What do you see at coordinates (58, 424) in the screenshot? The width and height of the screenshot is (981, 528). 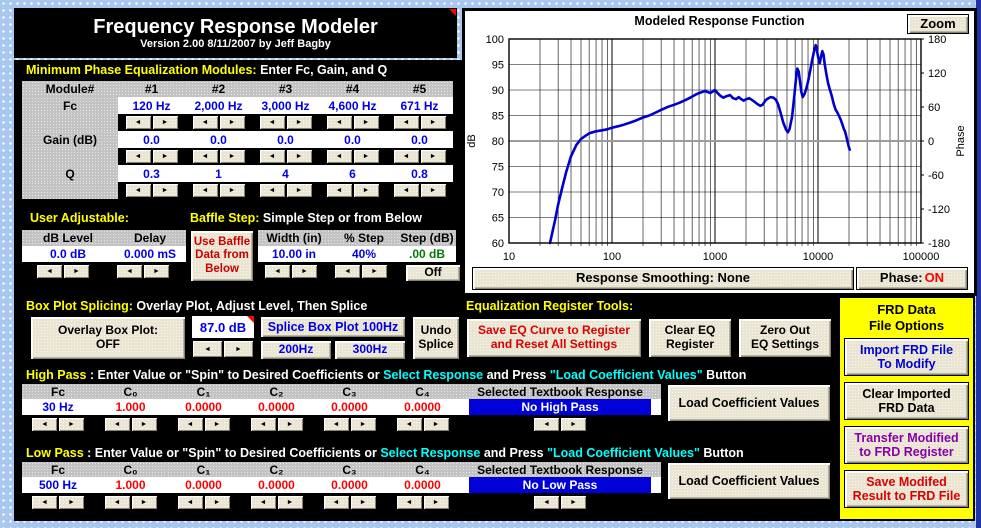 I see `hp-fc-spinner: ◄ ►` at bounding box center [58, 424].